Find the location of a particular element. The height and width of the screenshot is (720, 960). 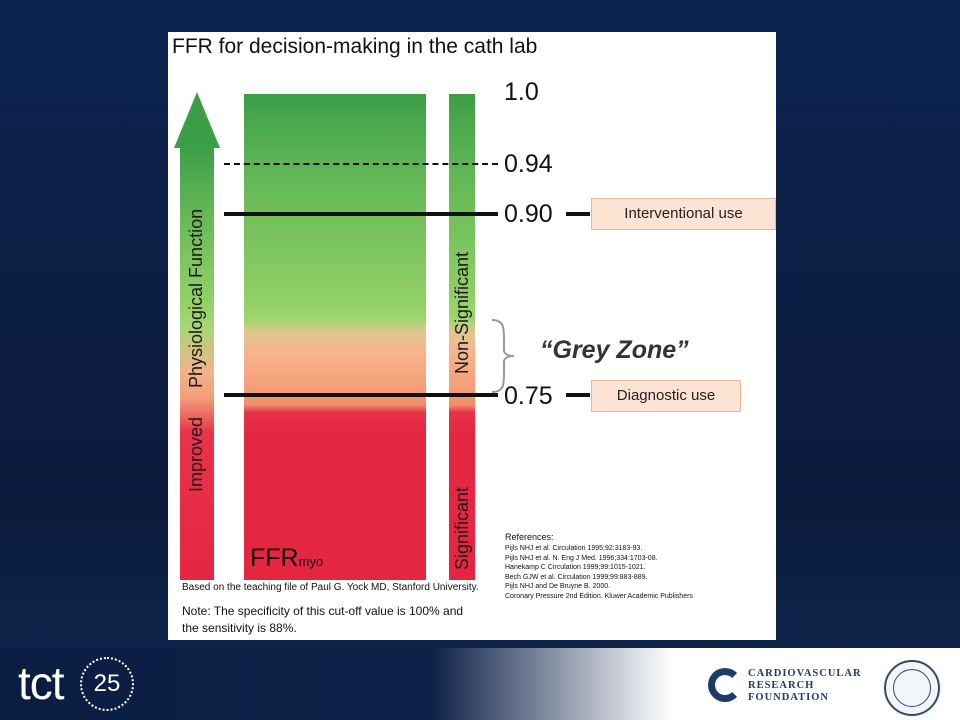

institution-seal-icon is located at coordinates (912, 688).